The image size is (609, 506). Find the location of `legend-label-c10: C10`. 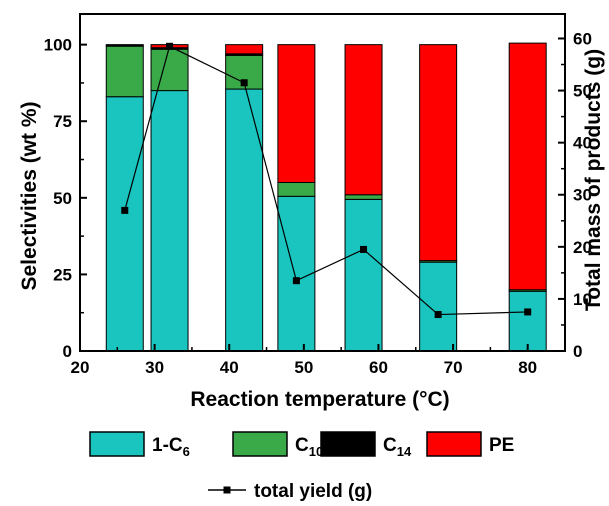

legend-label-c10: C10 is located at coordinates (309, 447).